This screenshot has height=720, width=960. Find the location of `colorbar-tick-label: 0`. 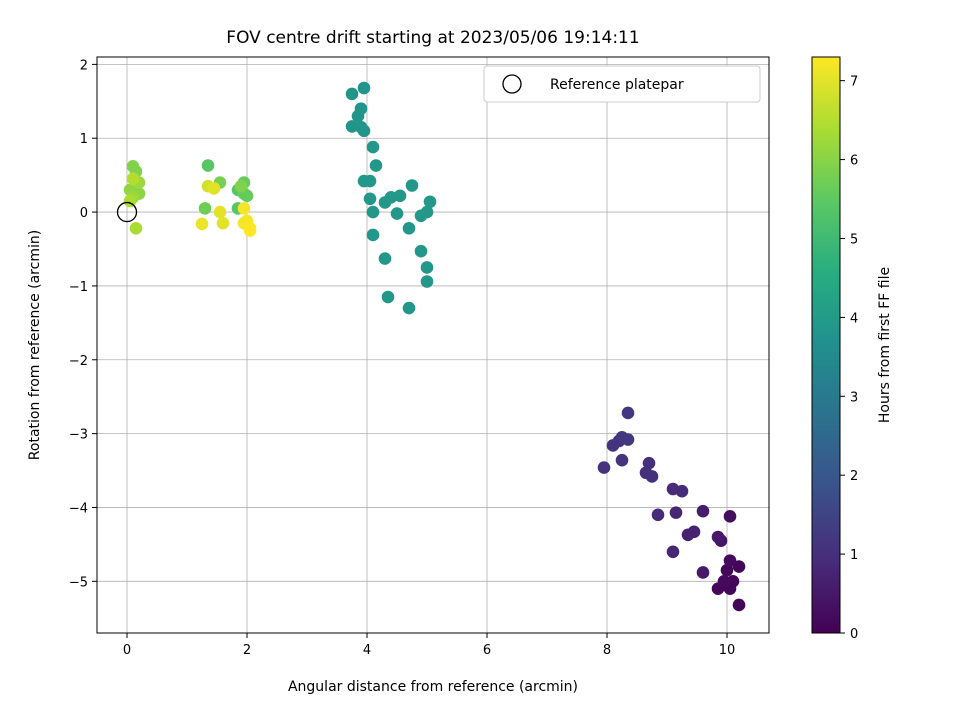

colorbar-tick-label: 0 is located at coordinates (854, 634).